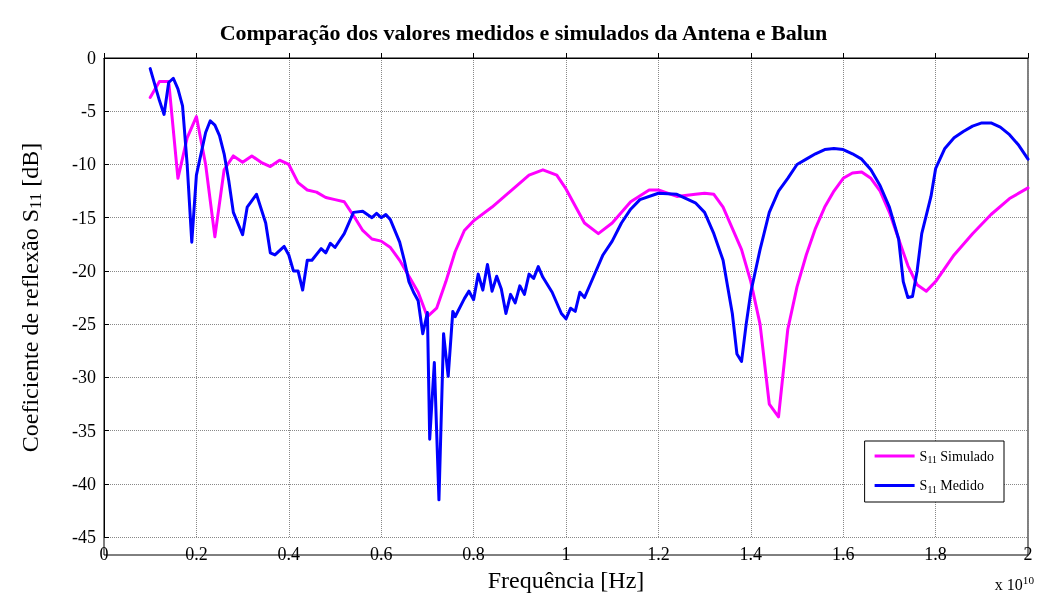 This screenshot has height=605, width=1047. Describe the element at coordinates (84, 430) in the screenshot. I see `y-tick-label: -35` at that location.